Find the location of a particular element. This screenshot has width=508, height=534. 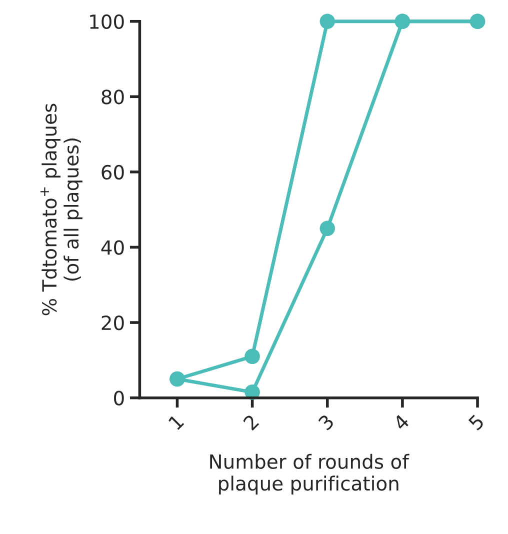

y-tick-label: 60 is located at coordinates (113, 172).